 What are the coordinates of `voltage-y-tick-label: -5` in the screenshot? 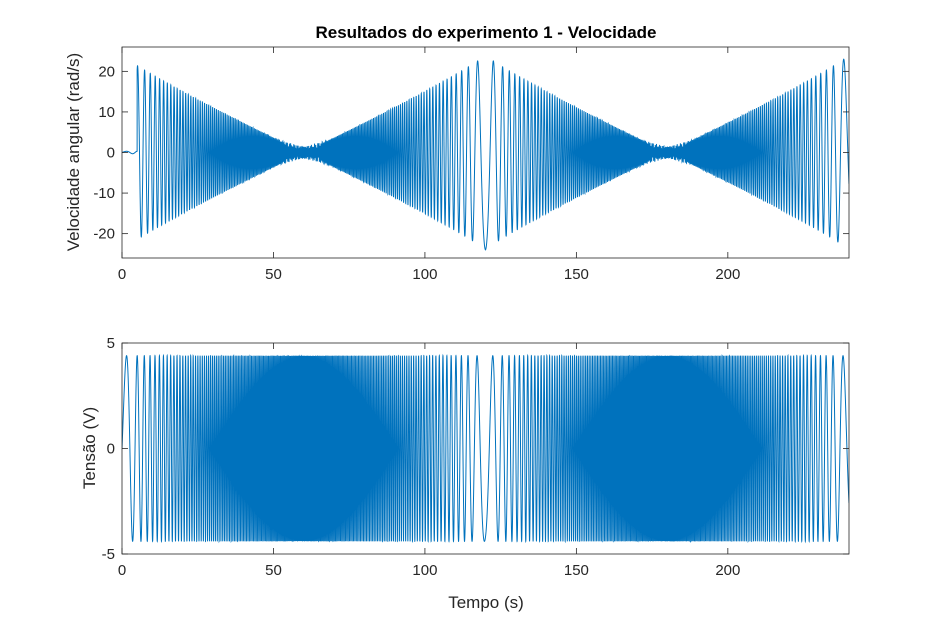 It's located at (108, 554).